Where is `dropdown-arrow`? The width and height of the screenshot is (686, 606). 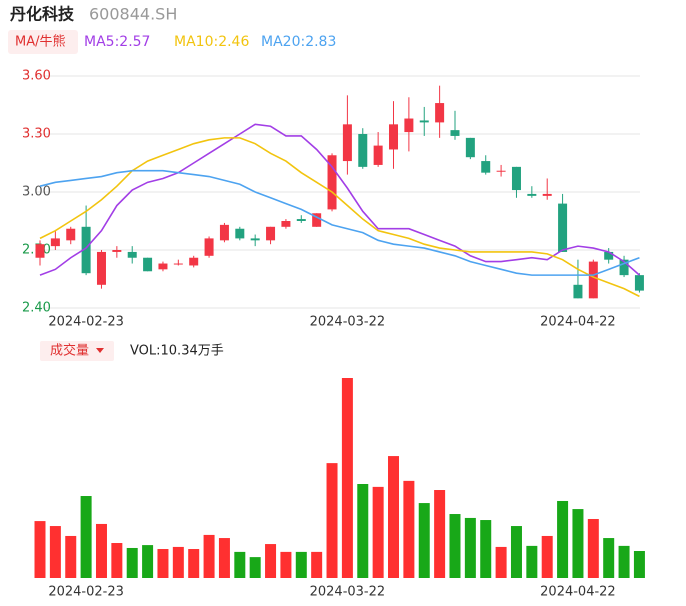
dropdown-arrow is located at coordinates (100, 350).